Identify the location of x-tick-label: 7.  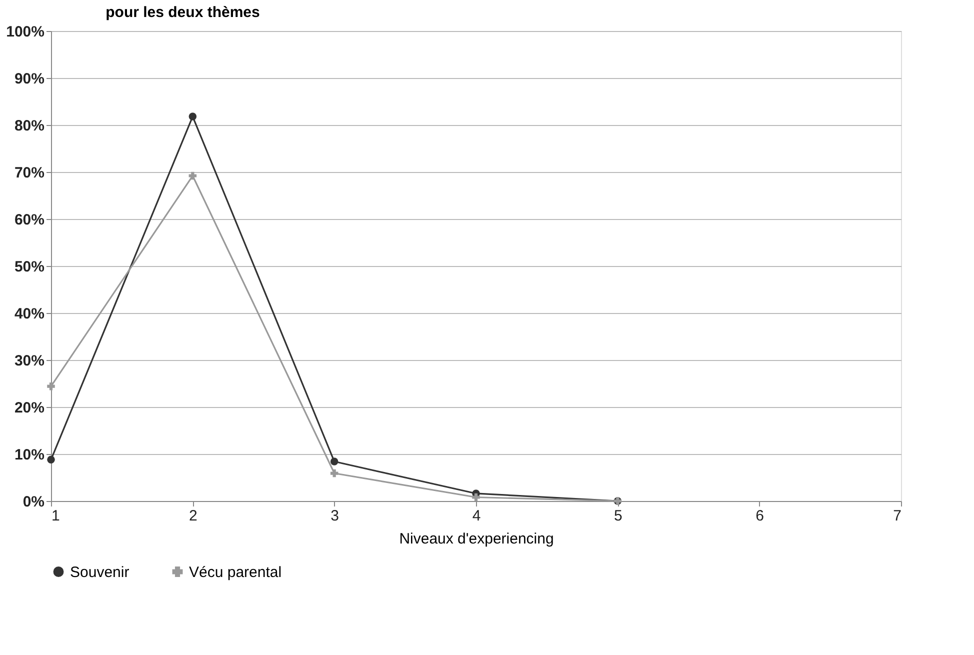
(897, 516).